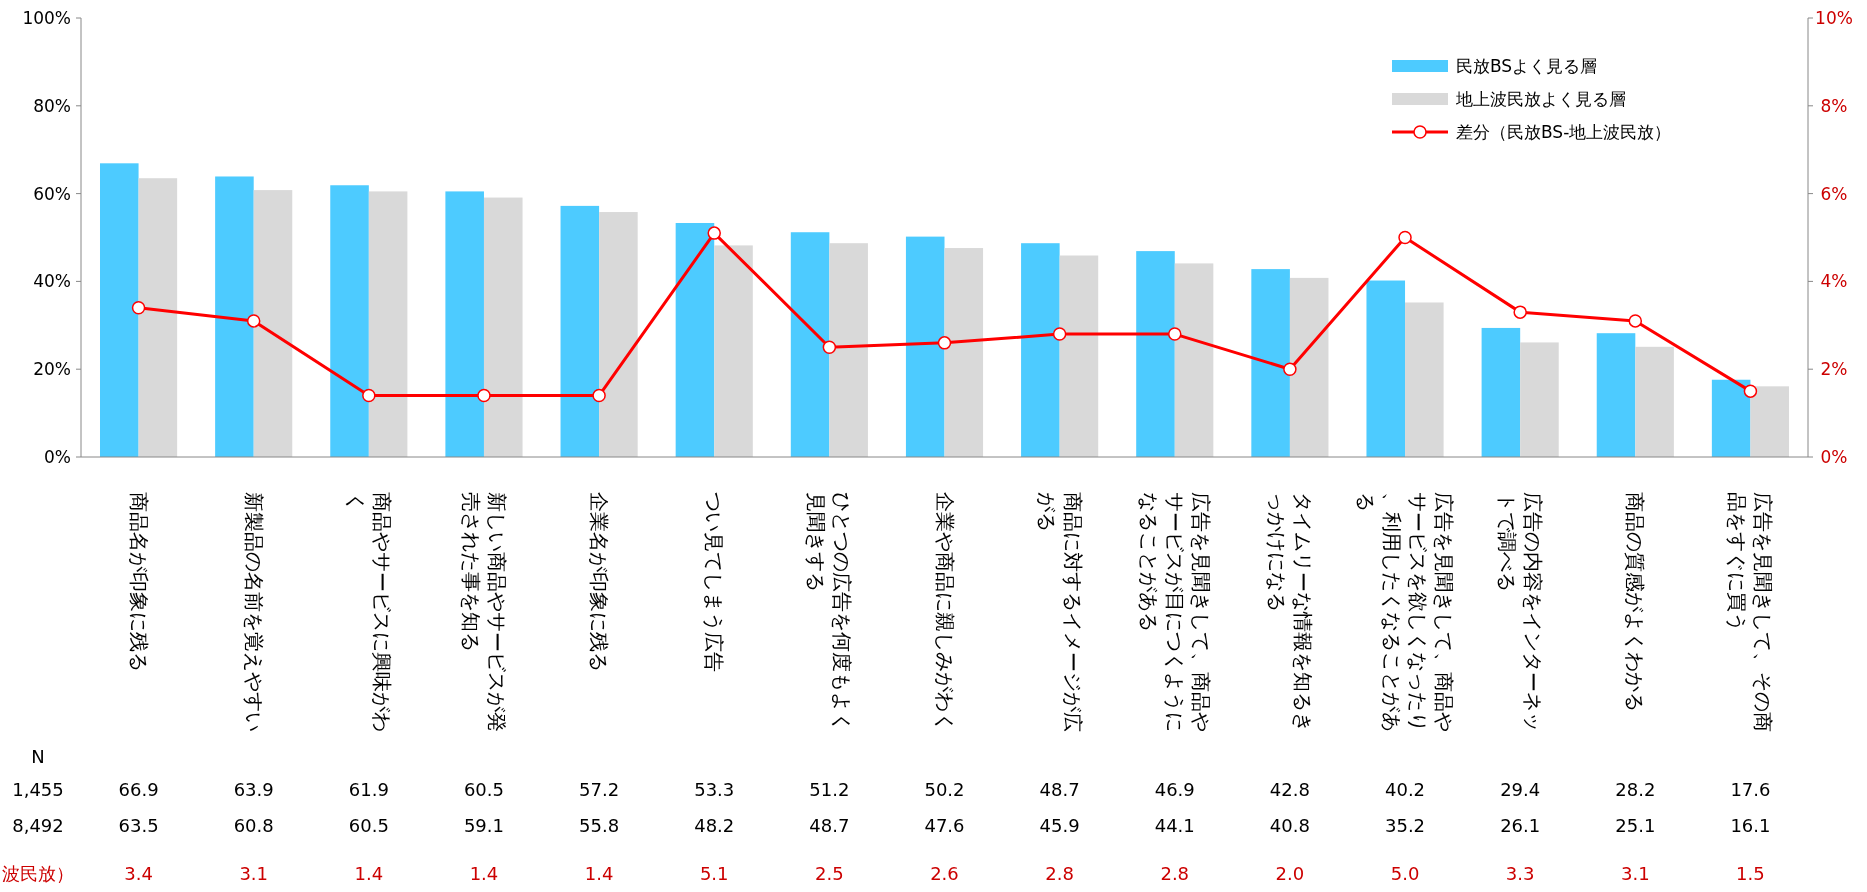 This screenshot has height=892, width=1867. What do you see at coordinates (1834, 193) in the screenshot?
I see `y2-tick-label: 6%` at bounding box center [1834, 193].